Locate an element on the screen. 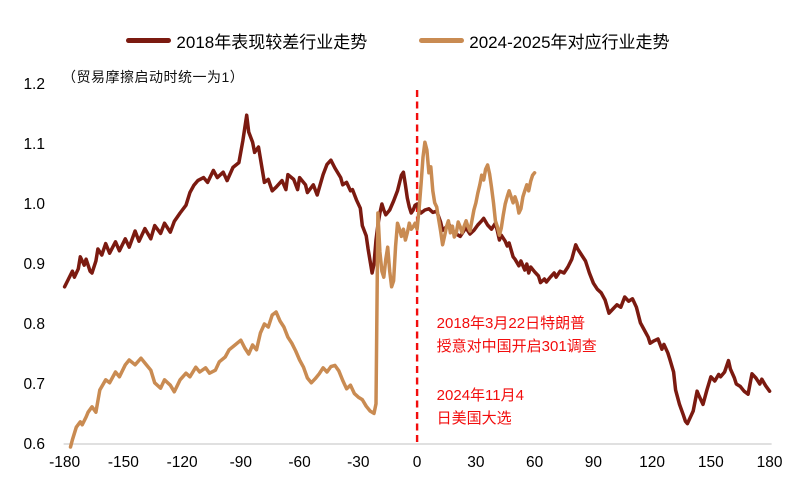 The height and width of the screenshot is (495, 796). y-tick-label: 0.6 is located at coordinates (34, 444).